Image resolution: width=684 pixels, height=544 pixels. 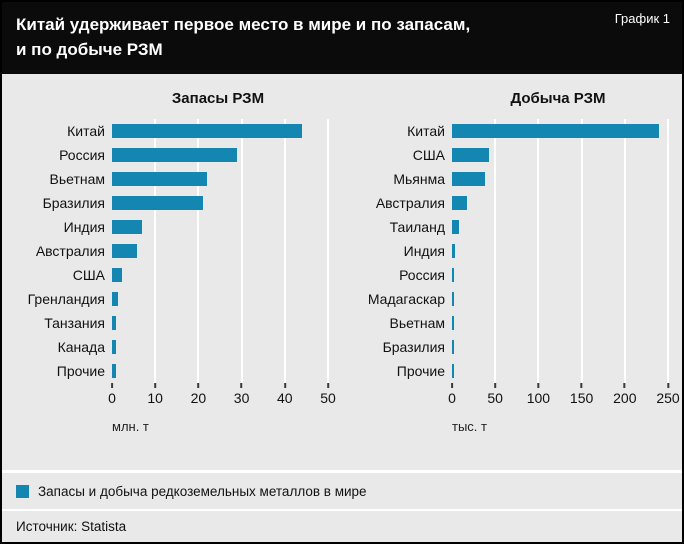 What do you see at coordinates (241, 398) in the screenshot?
I see `axis-tick-label: 30` at bounding box center [241, 398].